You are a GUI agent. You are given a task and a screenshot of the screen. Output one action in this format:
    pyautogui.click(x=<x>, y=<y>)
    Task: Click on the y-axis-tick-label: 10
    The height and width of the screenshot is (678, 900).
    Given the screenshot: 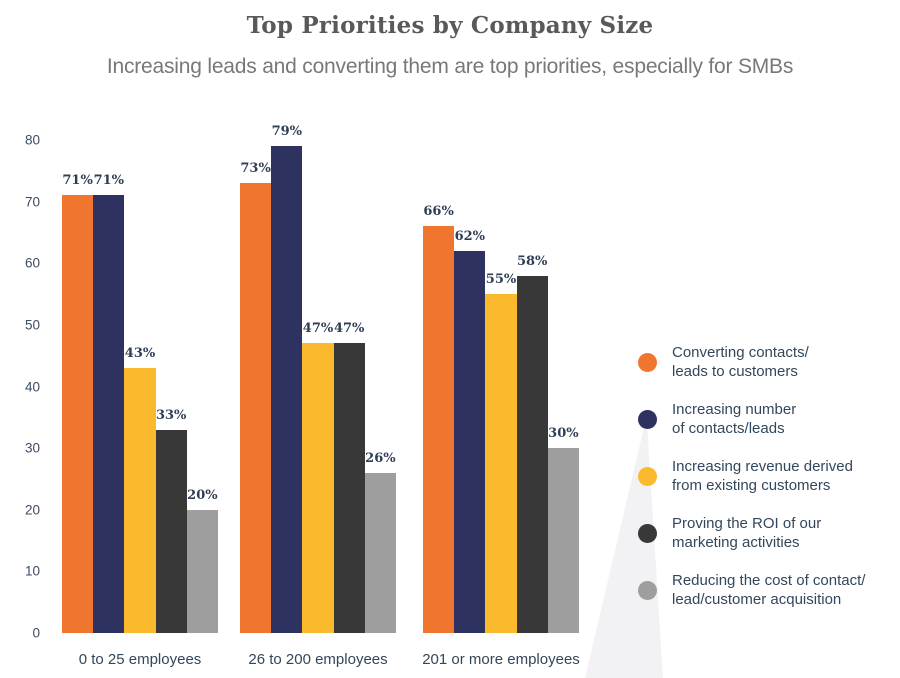 What is the action you would take?
    pyautogui.click(x=32, y=571)
    